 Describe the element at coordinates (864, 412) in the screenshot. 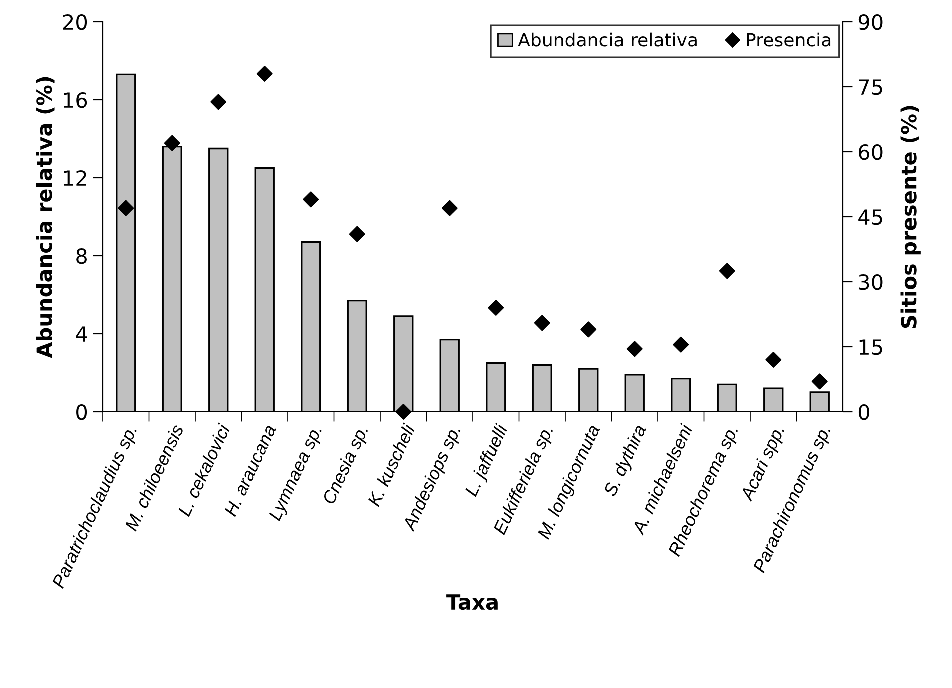

I see `y2-tick-label: 0` at that location.